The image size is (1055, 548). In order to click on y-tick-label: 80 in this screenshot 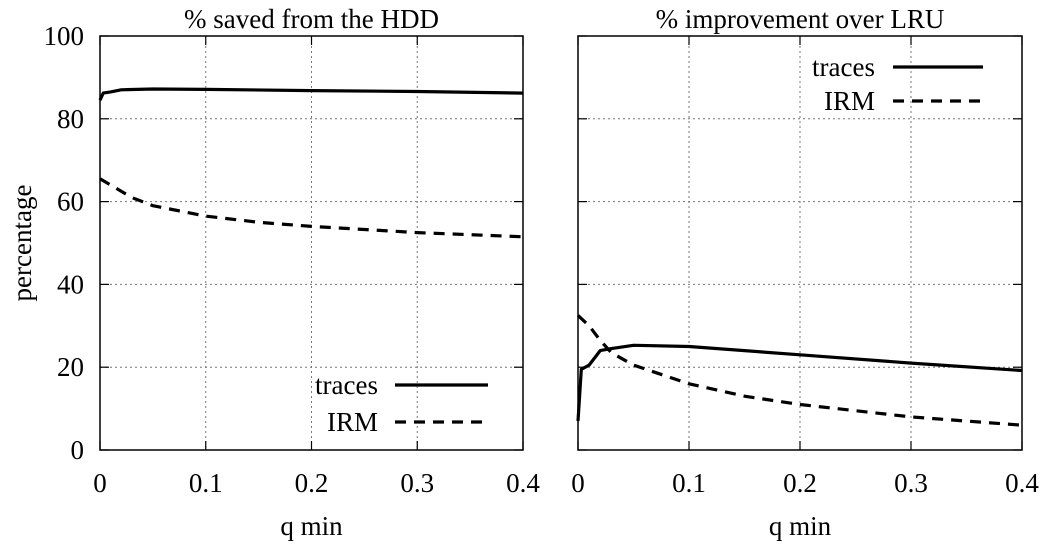, I will do `click(70, 119)`.